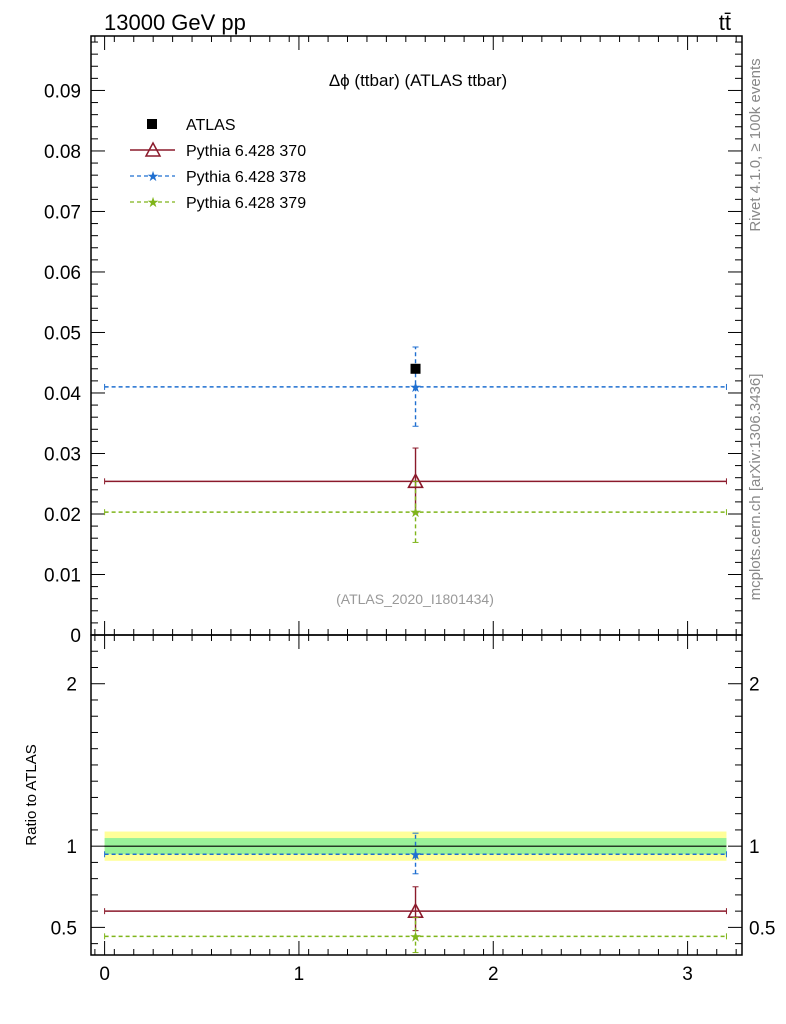  Describe the element at coordinates (299, 974) in the screenshot. I see `xtick-label: 1` at that location.